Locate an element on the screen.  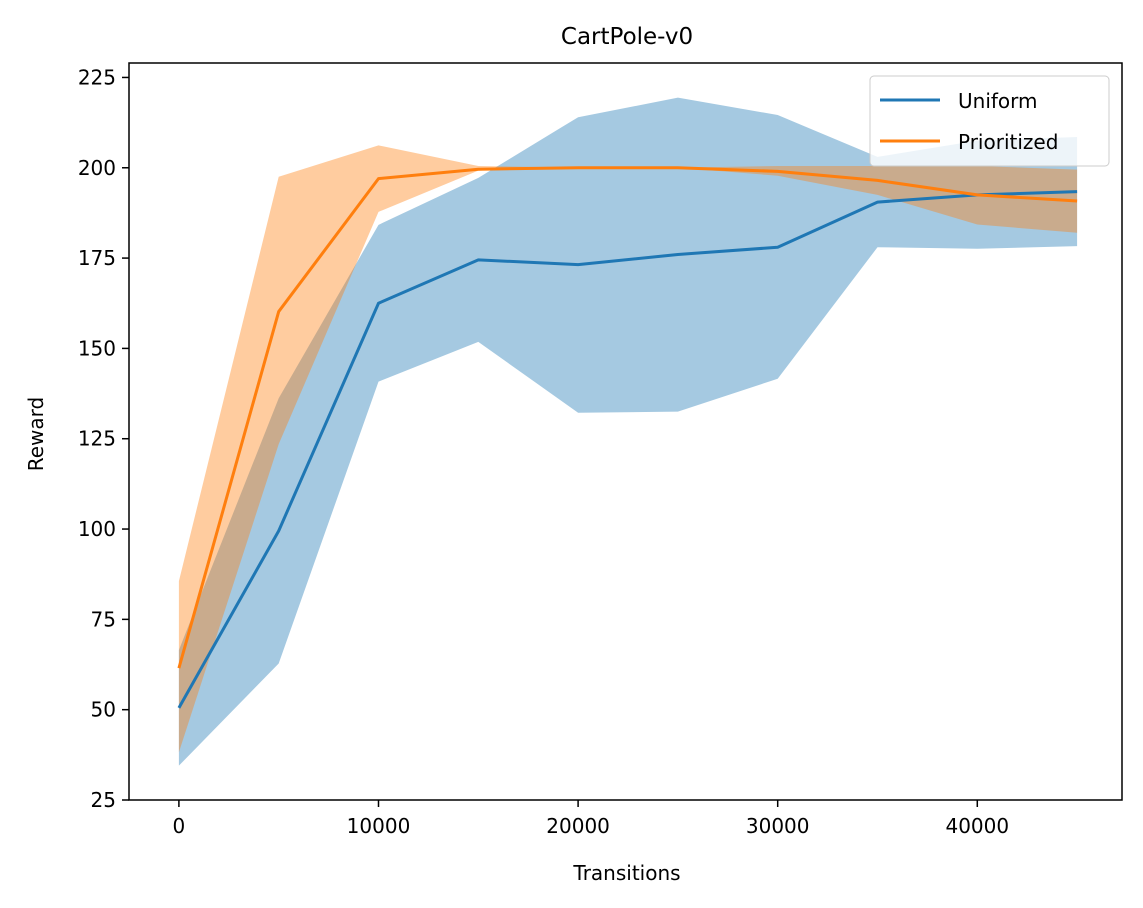
chart-title: CartPole-v0 is located at coordinates (627, 37).